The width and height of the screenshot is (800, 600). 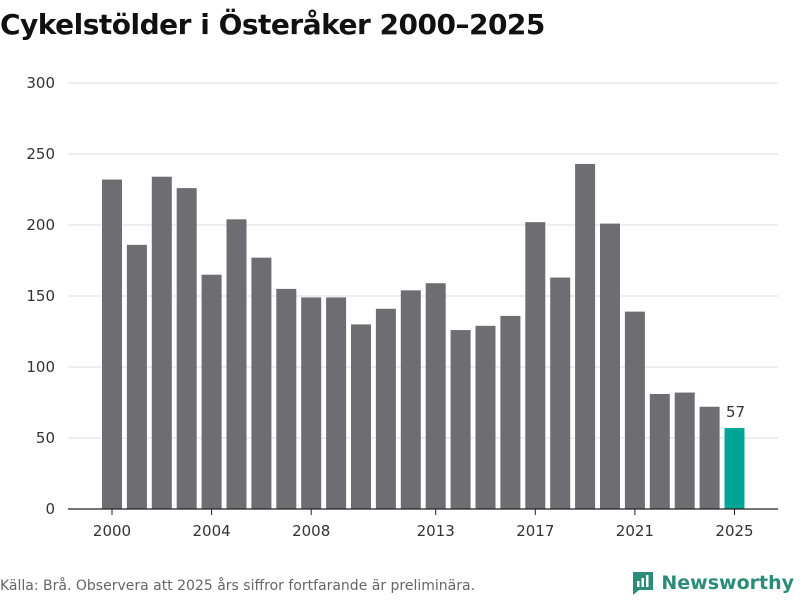 What do you see at coordinates (735, 412) in the screenshot?
I see `highlight-value-label: 57` at bounding box center [735, 412].